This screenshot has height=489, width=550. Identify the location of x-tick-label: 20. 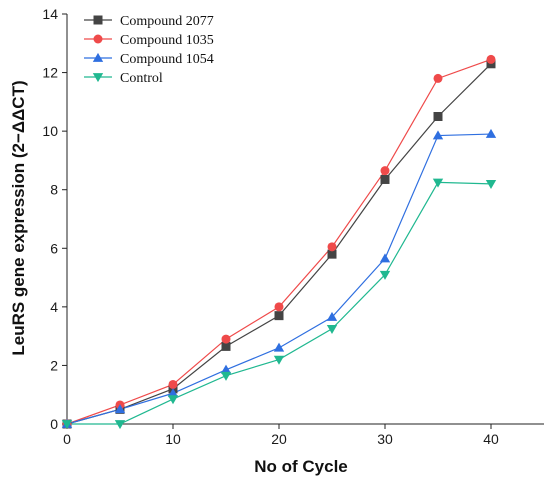
(279, 439).